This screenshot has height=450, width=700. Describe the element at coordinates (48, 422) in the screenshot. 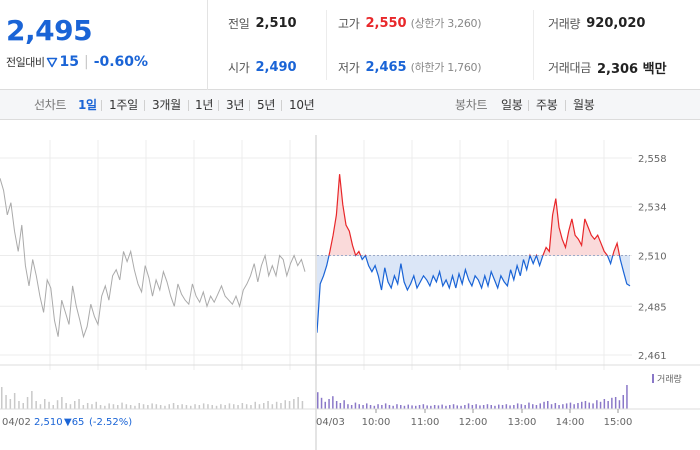

I see `prev-day-close: 2,510` at that location.